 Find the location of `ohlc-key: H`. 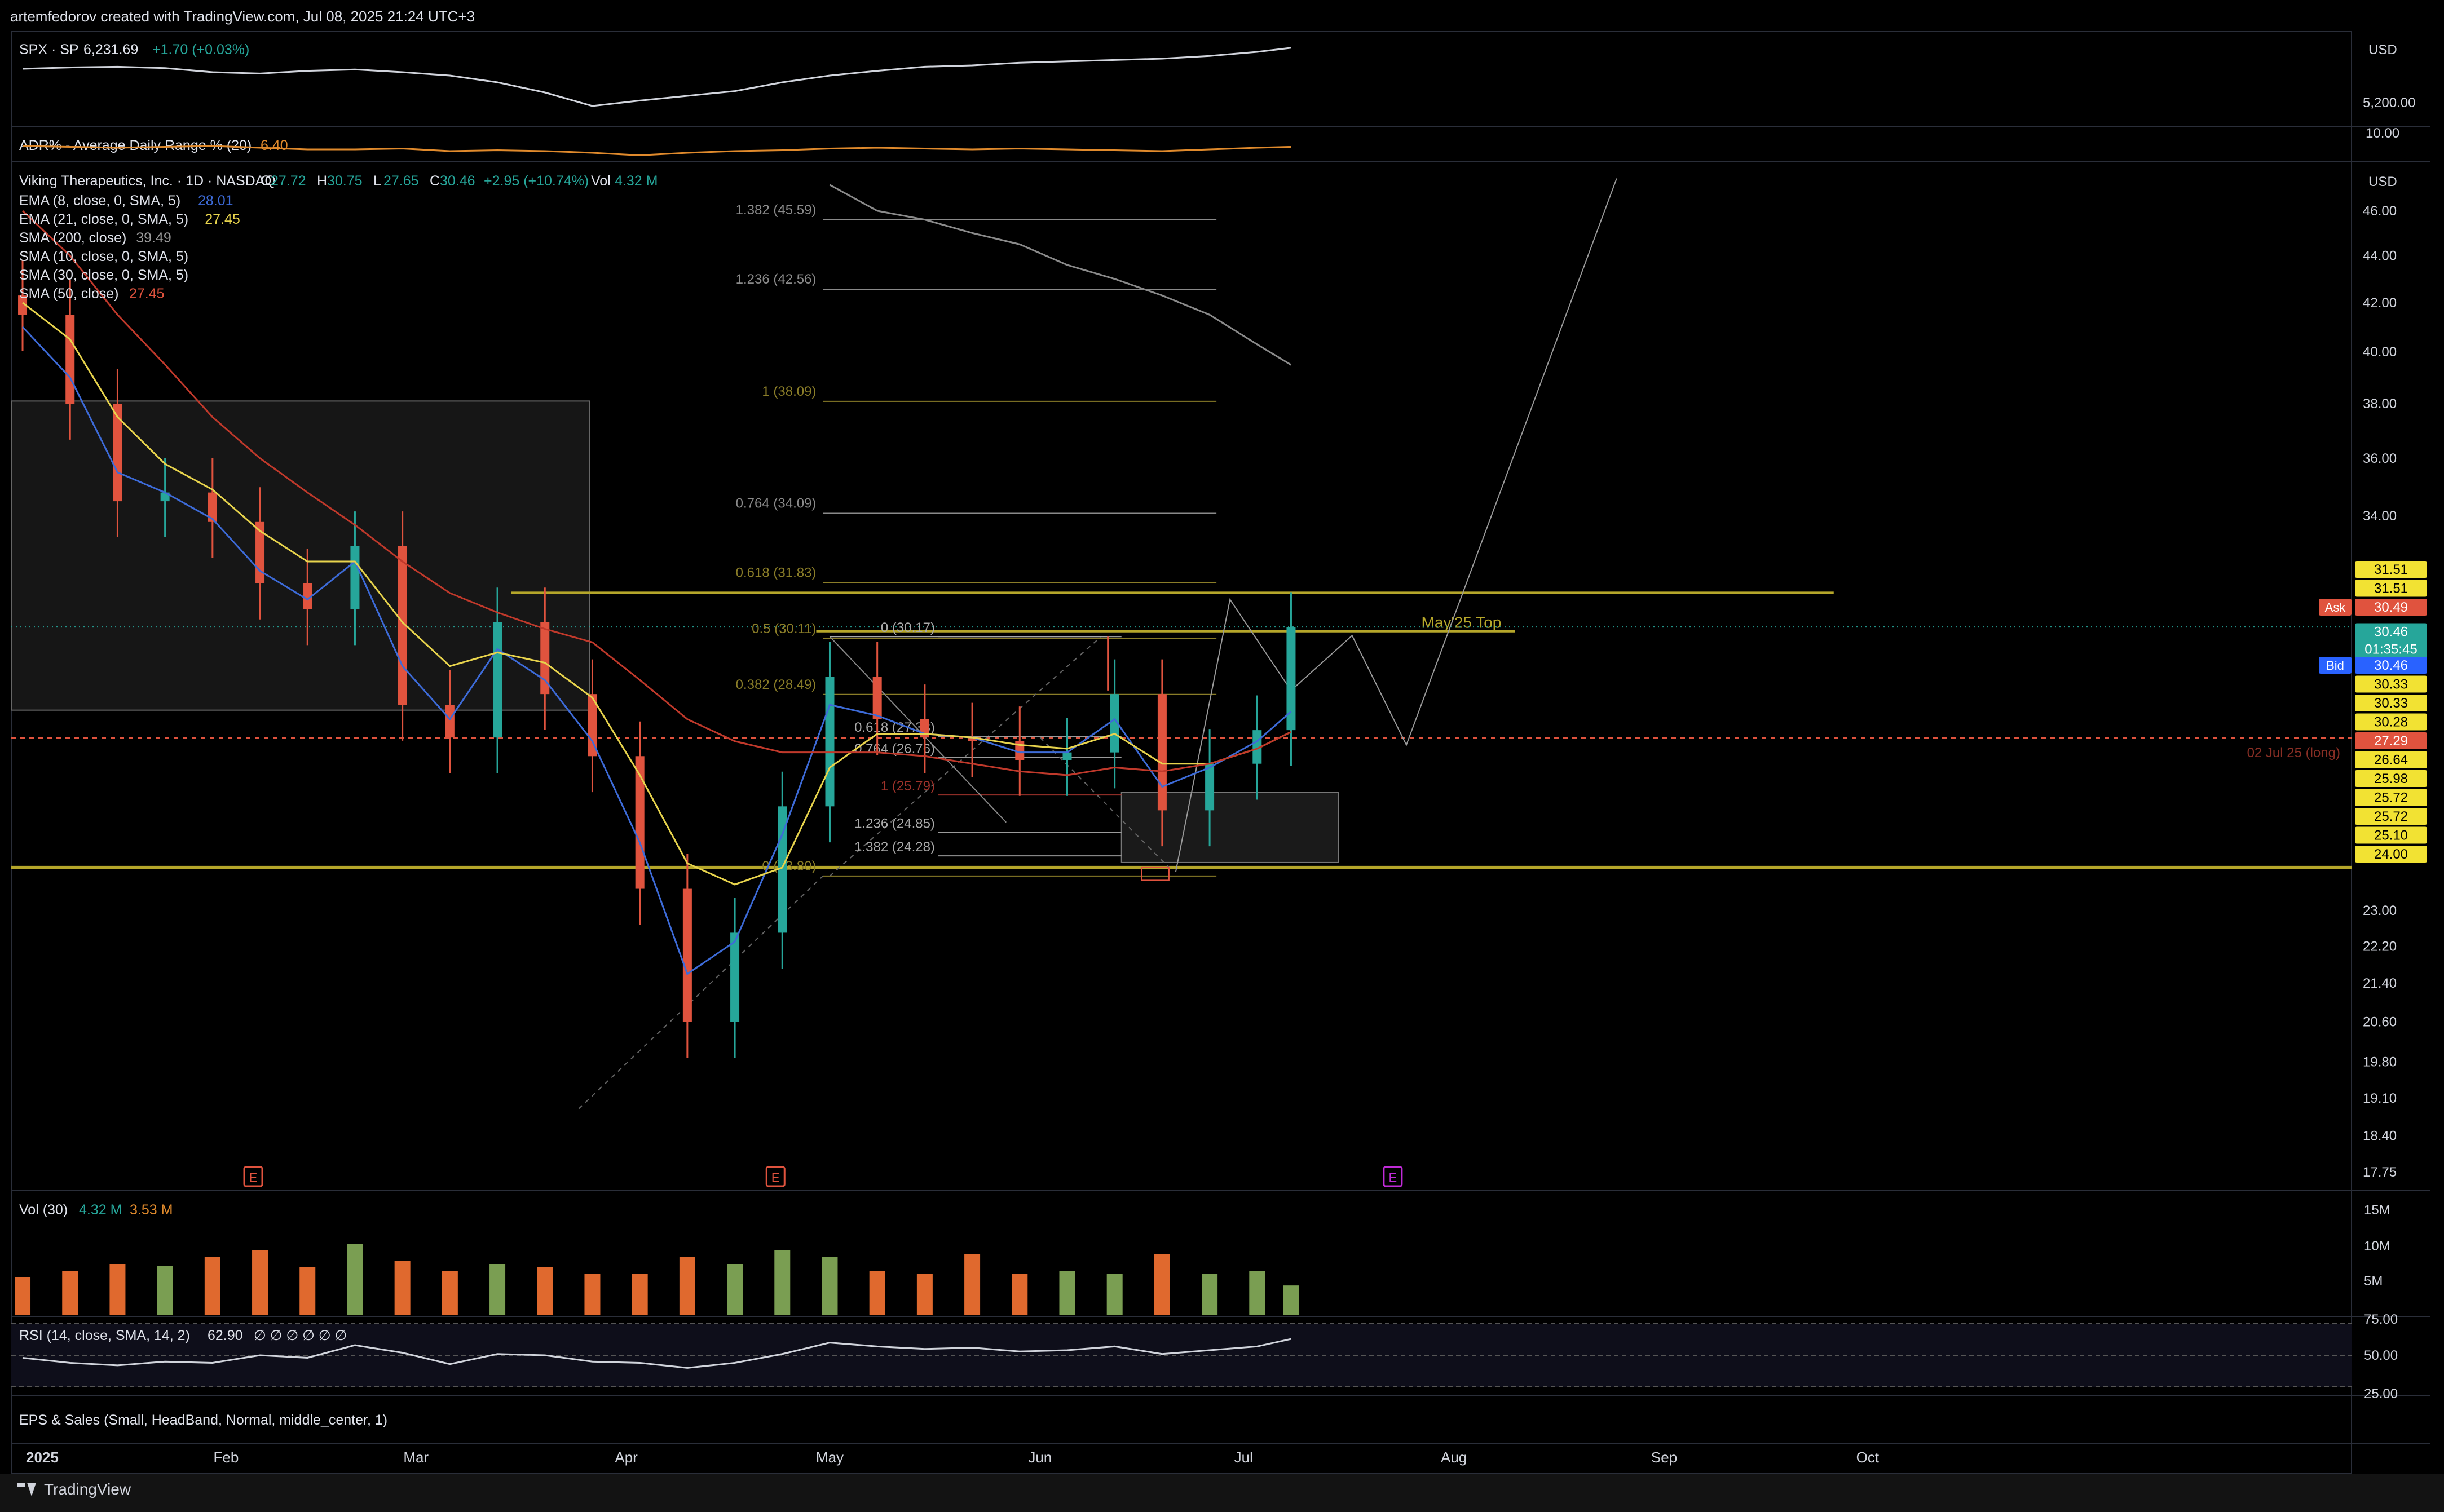

ohlc-key: H is located at coordinates (322, 181).